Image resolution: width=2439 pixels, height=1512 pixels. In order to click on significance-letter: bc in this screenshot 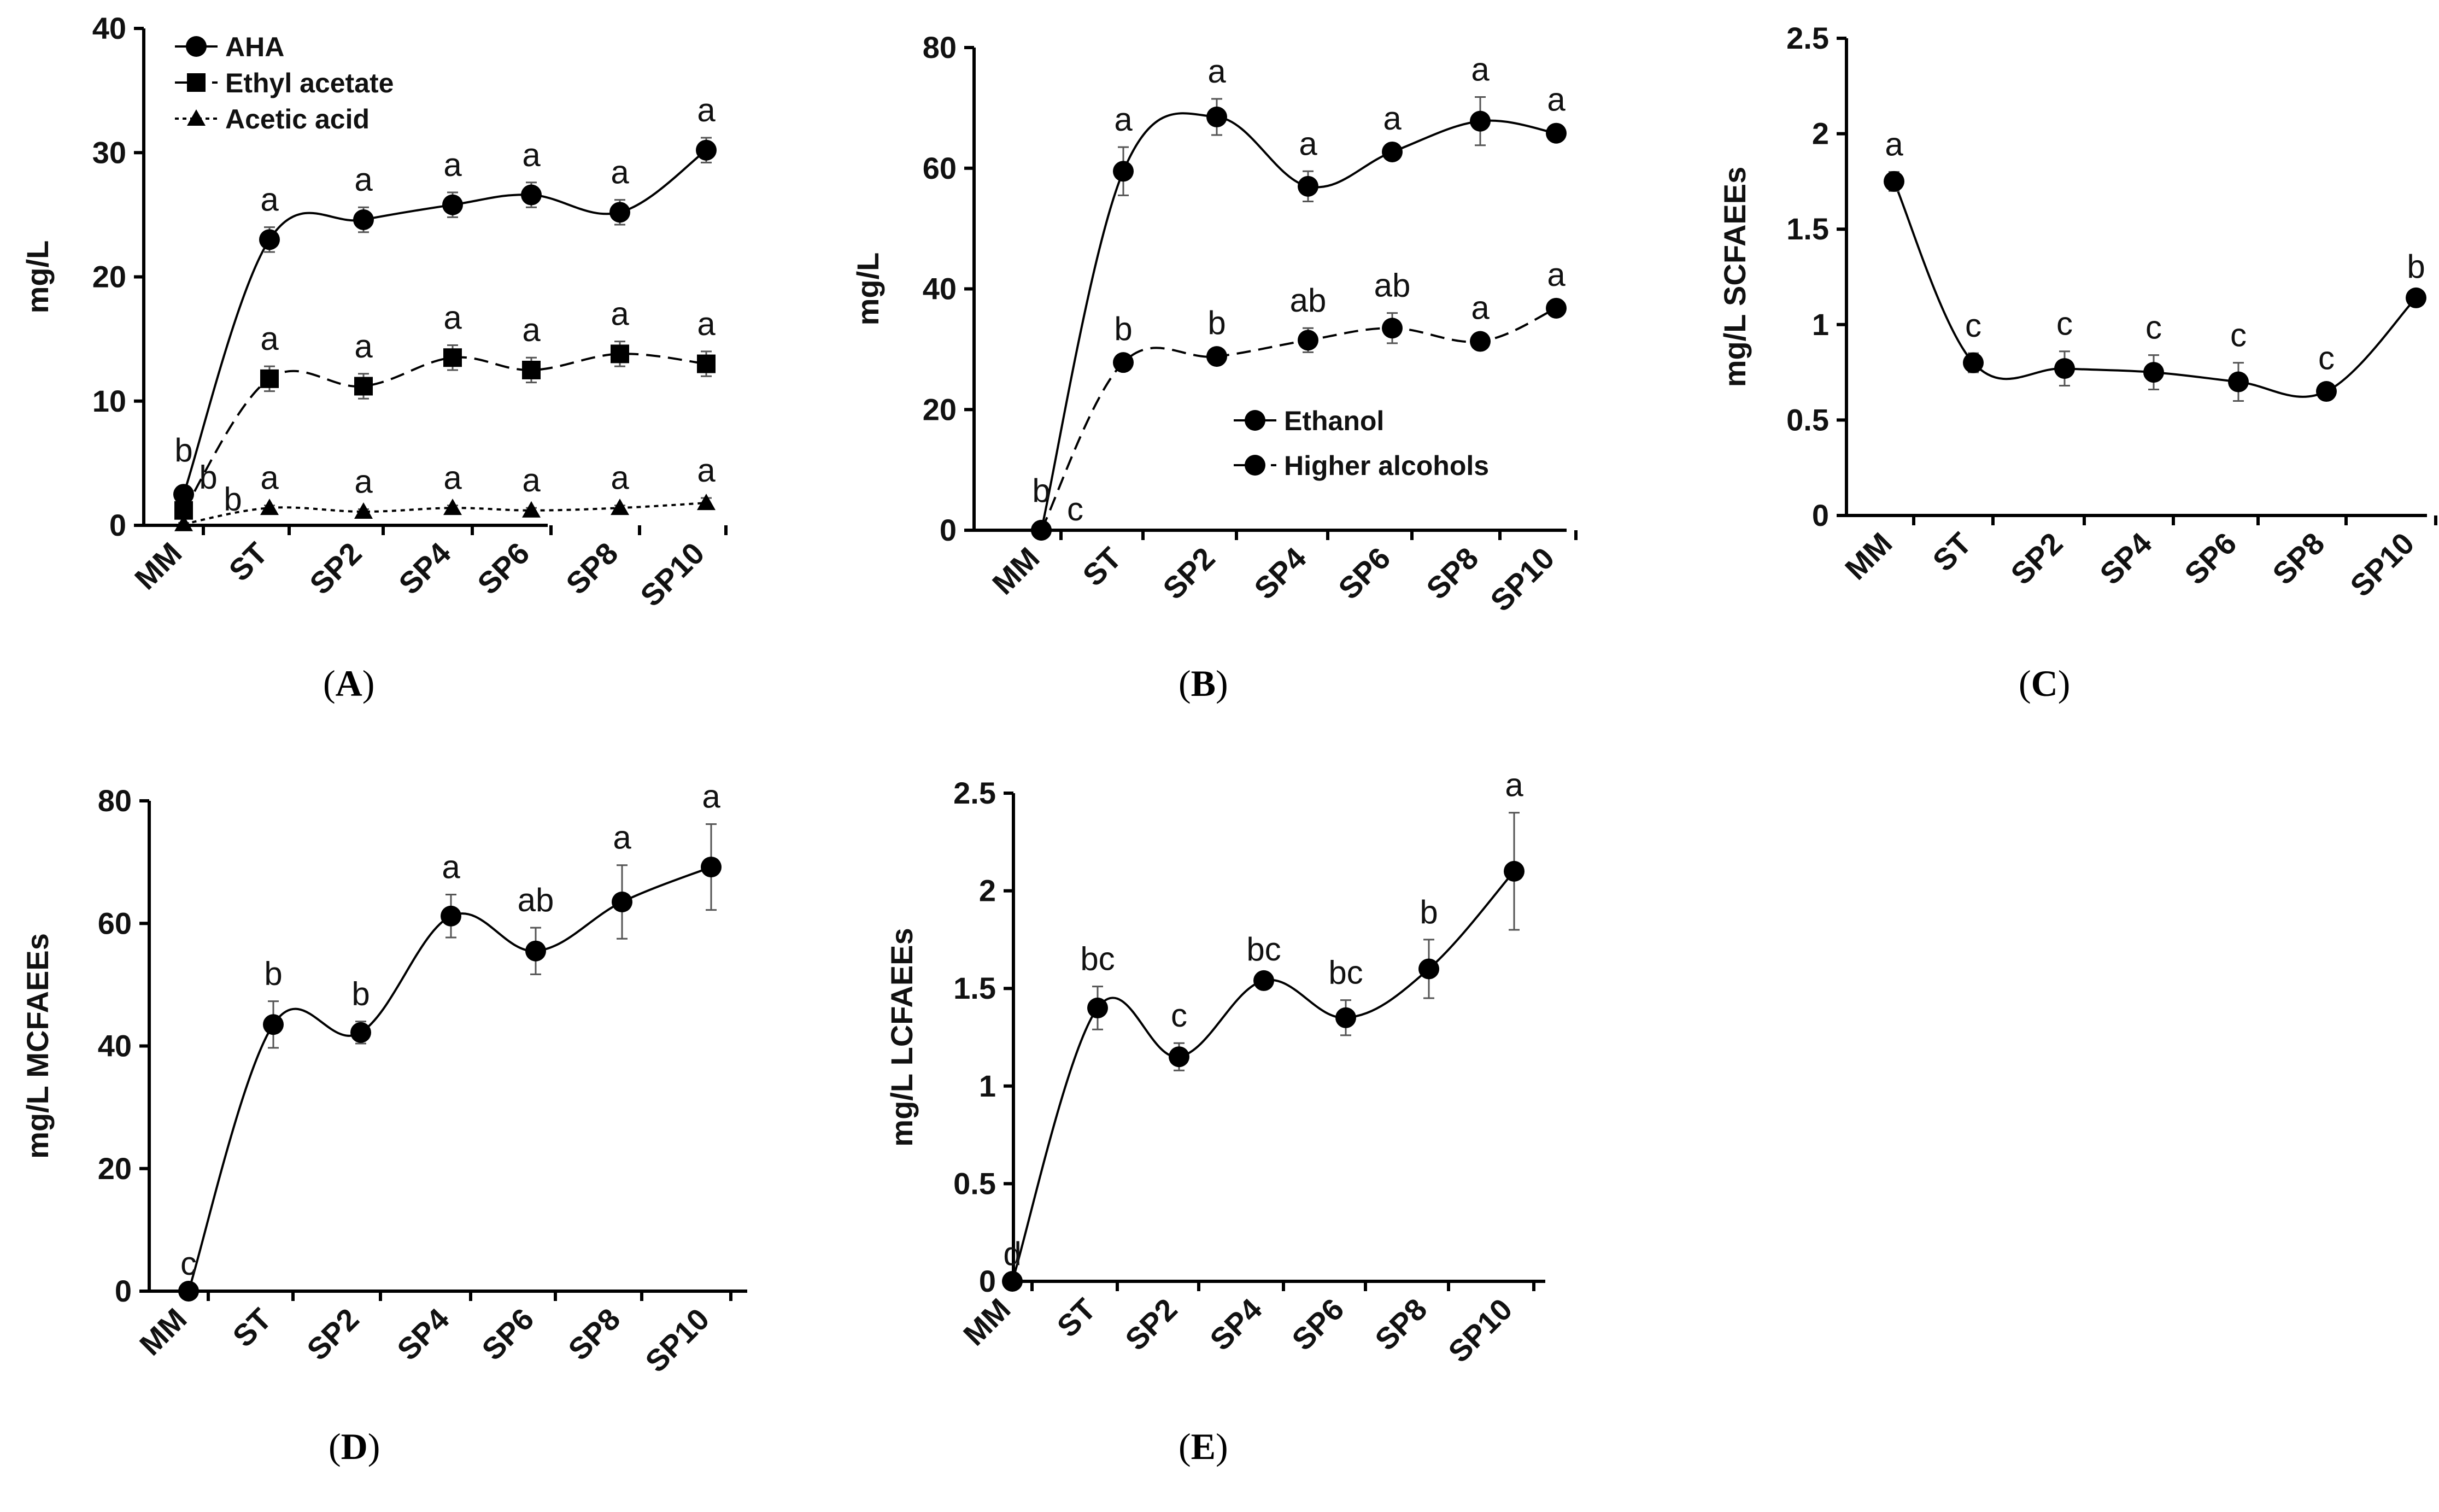, I will do `click(1263, 949)`.